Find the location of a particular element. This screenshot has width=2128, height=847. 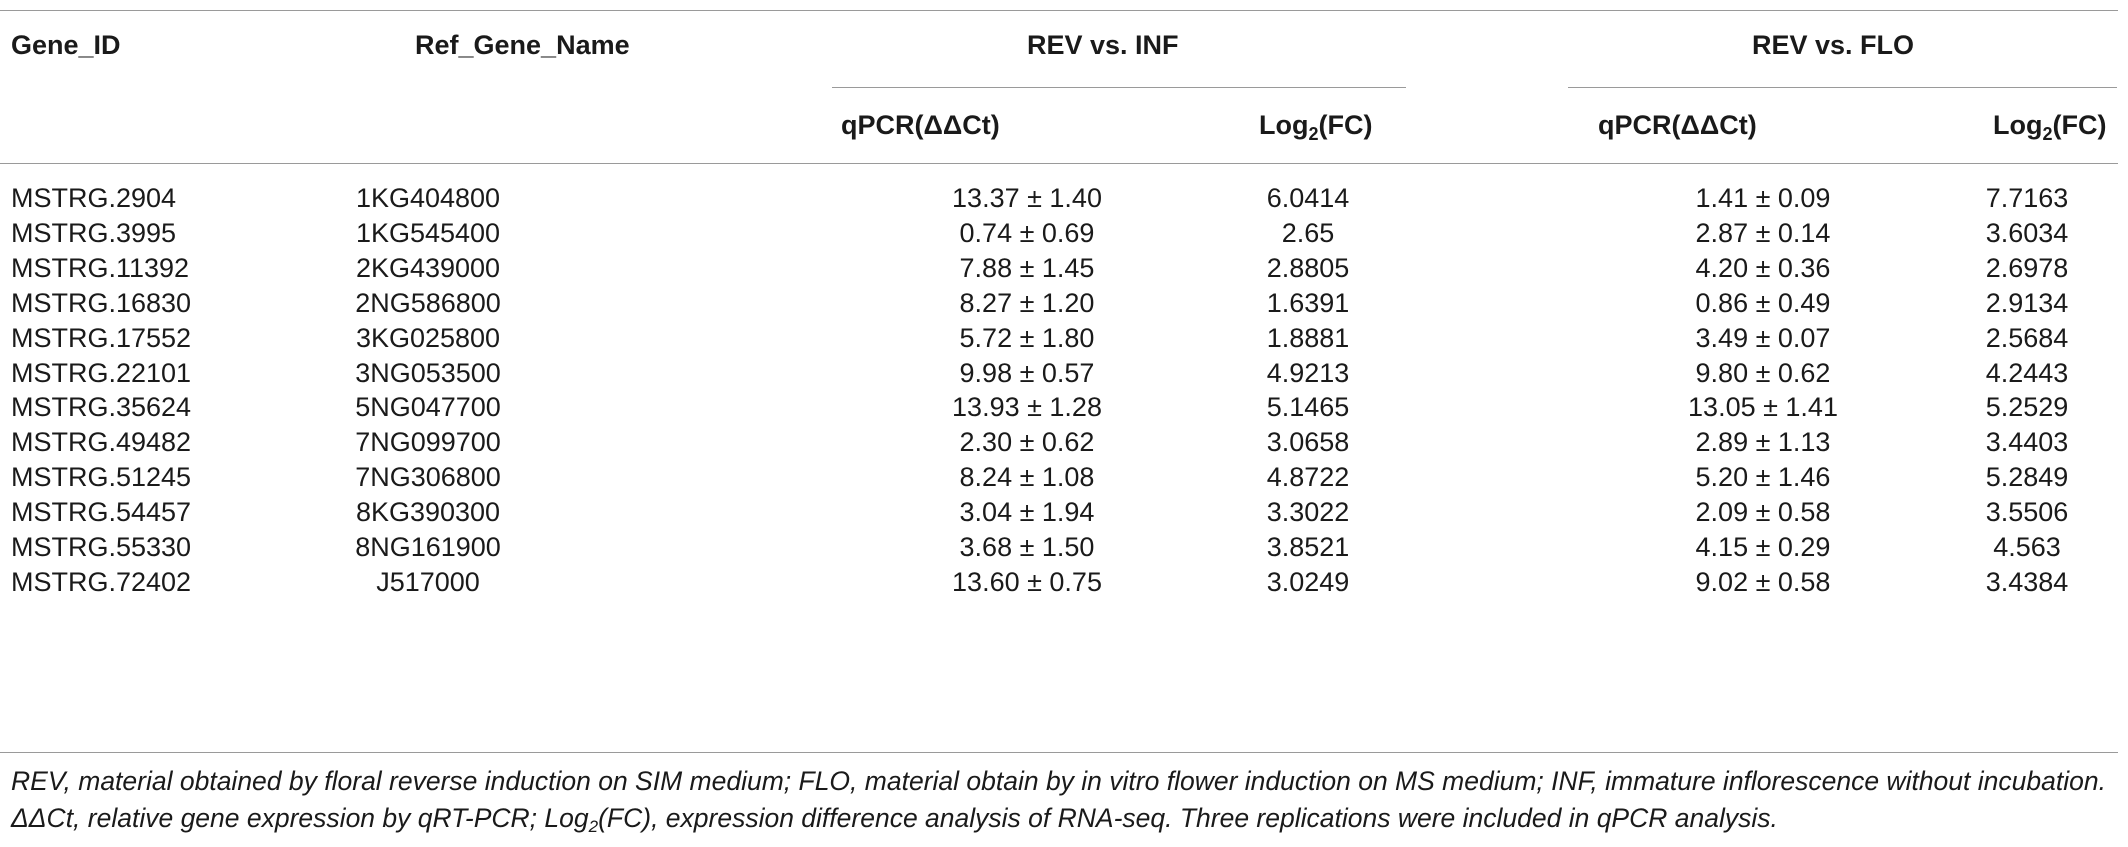

cell-ref-gene-name: 1KG545400 is located at coordinates (428, 232).